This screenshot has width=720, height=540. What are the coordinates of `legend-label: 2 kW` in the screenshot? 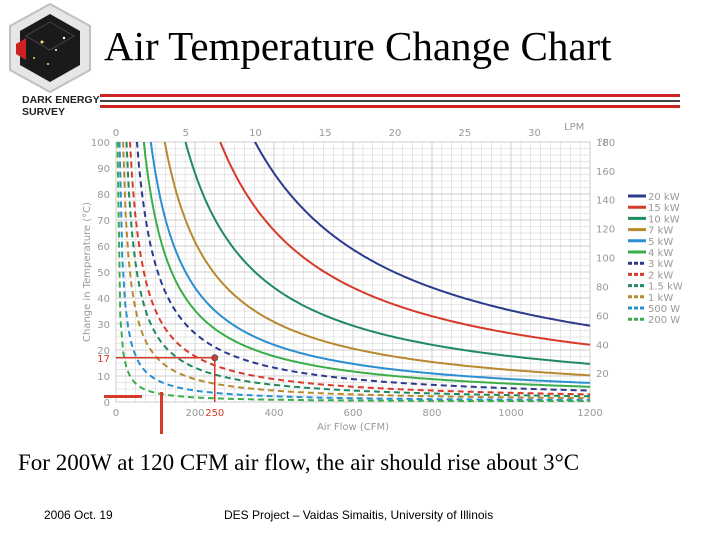 It's located at (660, 275).